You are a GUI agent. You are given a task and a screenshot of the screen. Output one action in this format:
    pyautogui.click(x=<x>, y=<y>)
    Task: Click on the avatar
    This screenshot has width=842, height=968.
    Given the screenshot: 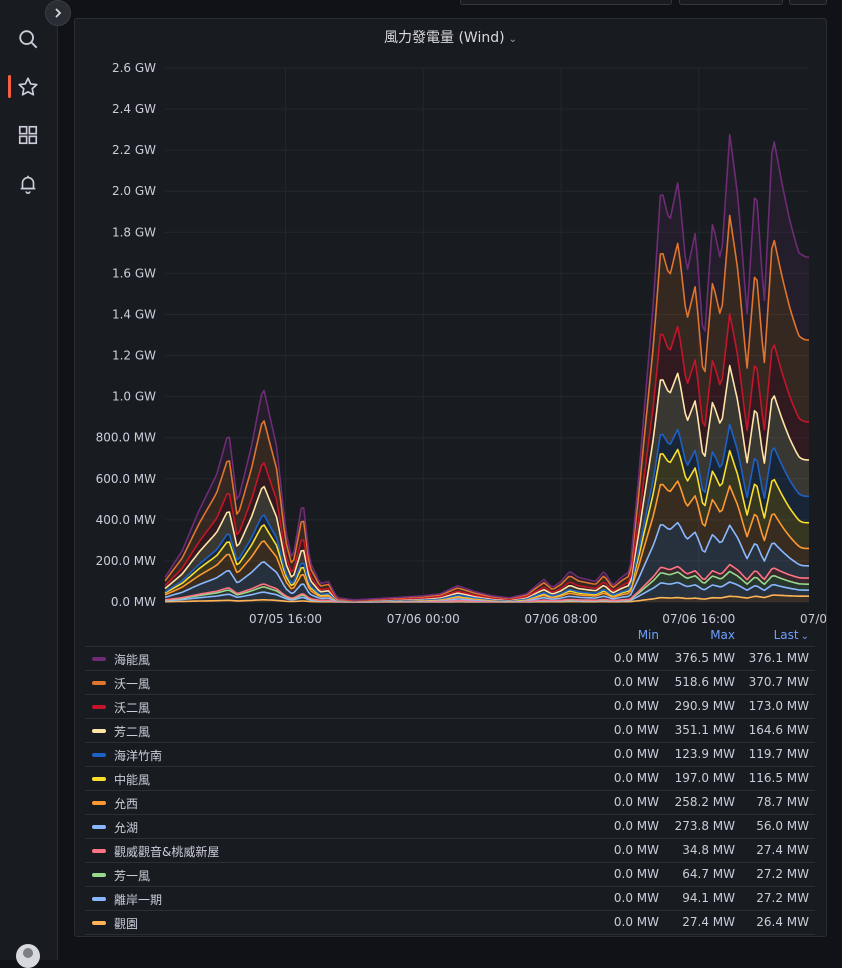 What is the action you would take?
    pyautogui.click(x=28, y=956)
    